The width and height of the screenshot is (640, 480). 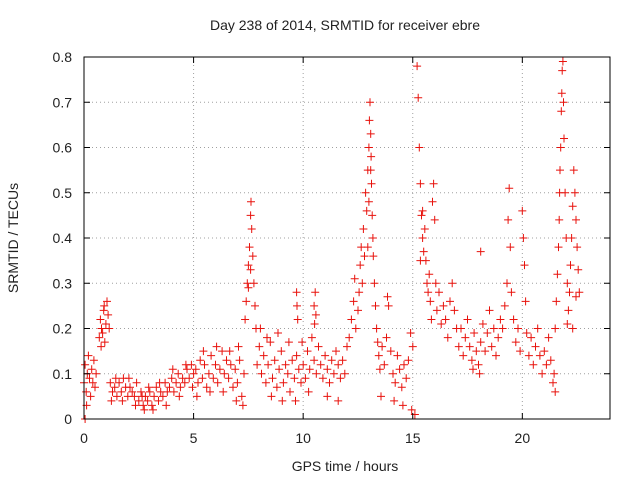 What do you see at coordinates (63, 193) in the screenshot?
I see `y-tick-label: 0.5` at bounding box center [63, 193].